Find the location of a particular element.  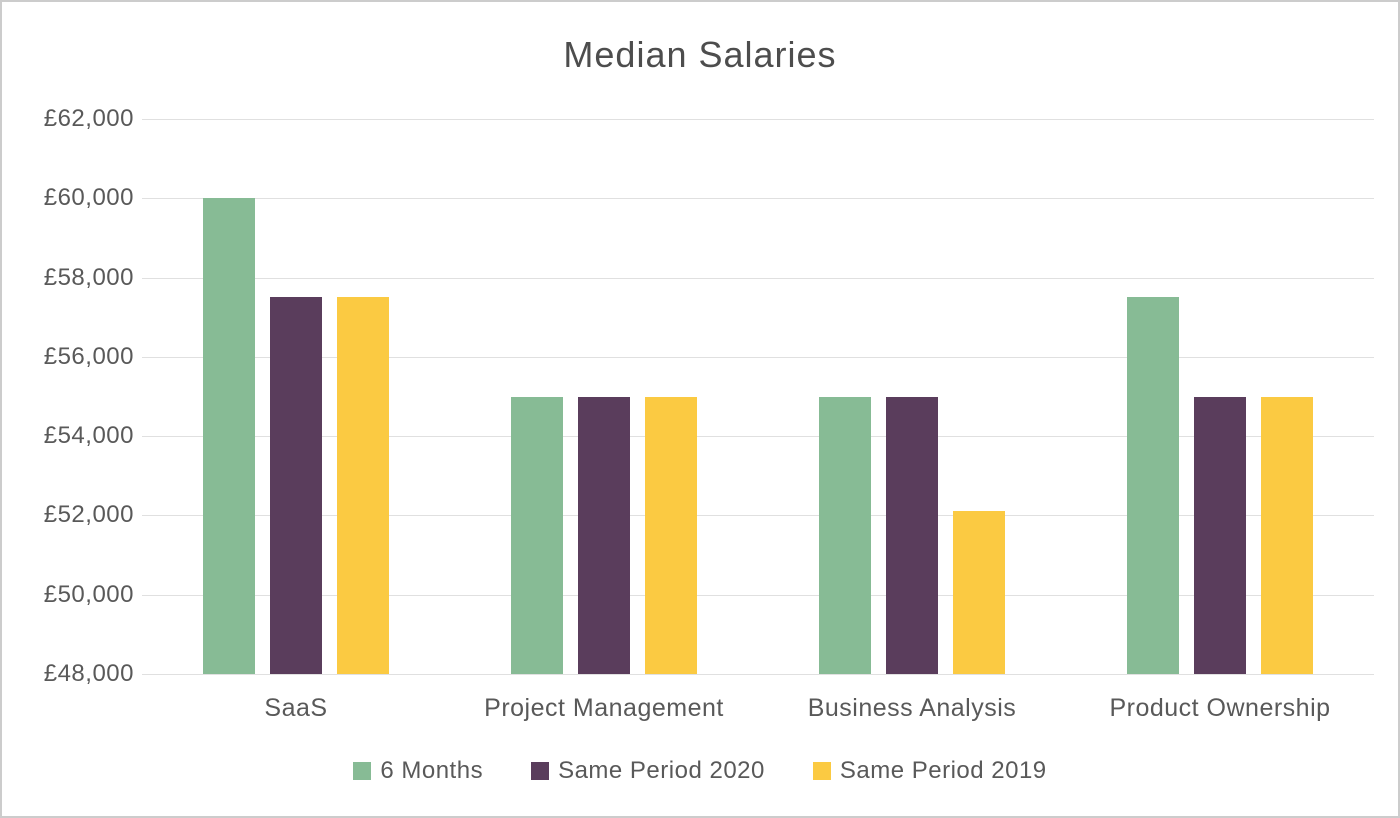

bar-product-ownership-6-months is located at coordinates (1153, 485).